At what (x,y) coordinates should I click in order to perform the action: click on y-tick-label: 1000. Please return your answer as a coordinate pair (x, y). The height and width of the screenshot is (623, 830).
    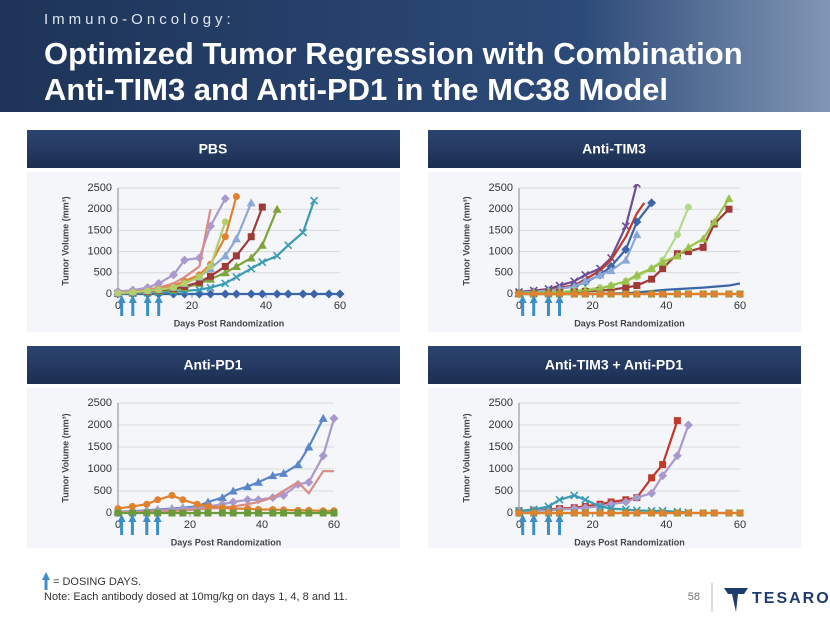
    Looking at the image, I should click on (501, 469).